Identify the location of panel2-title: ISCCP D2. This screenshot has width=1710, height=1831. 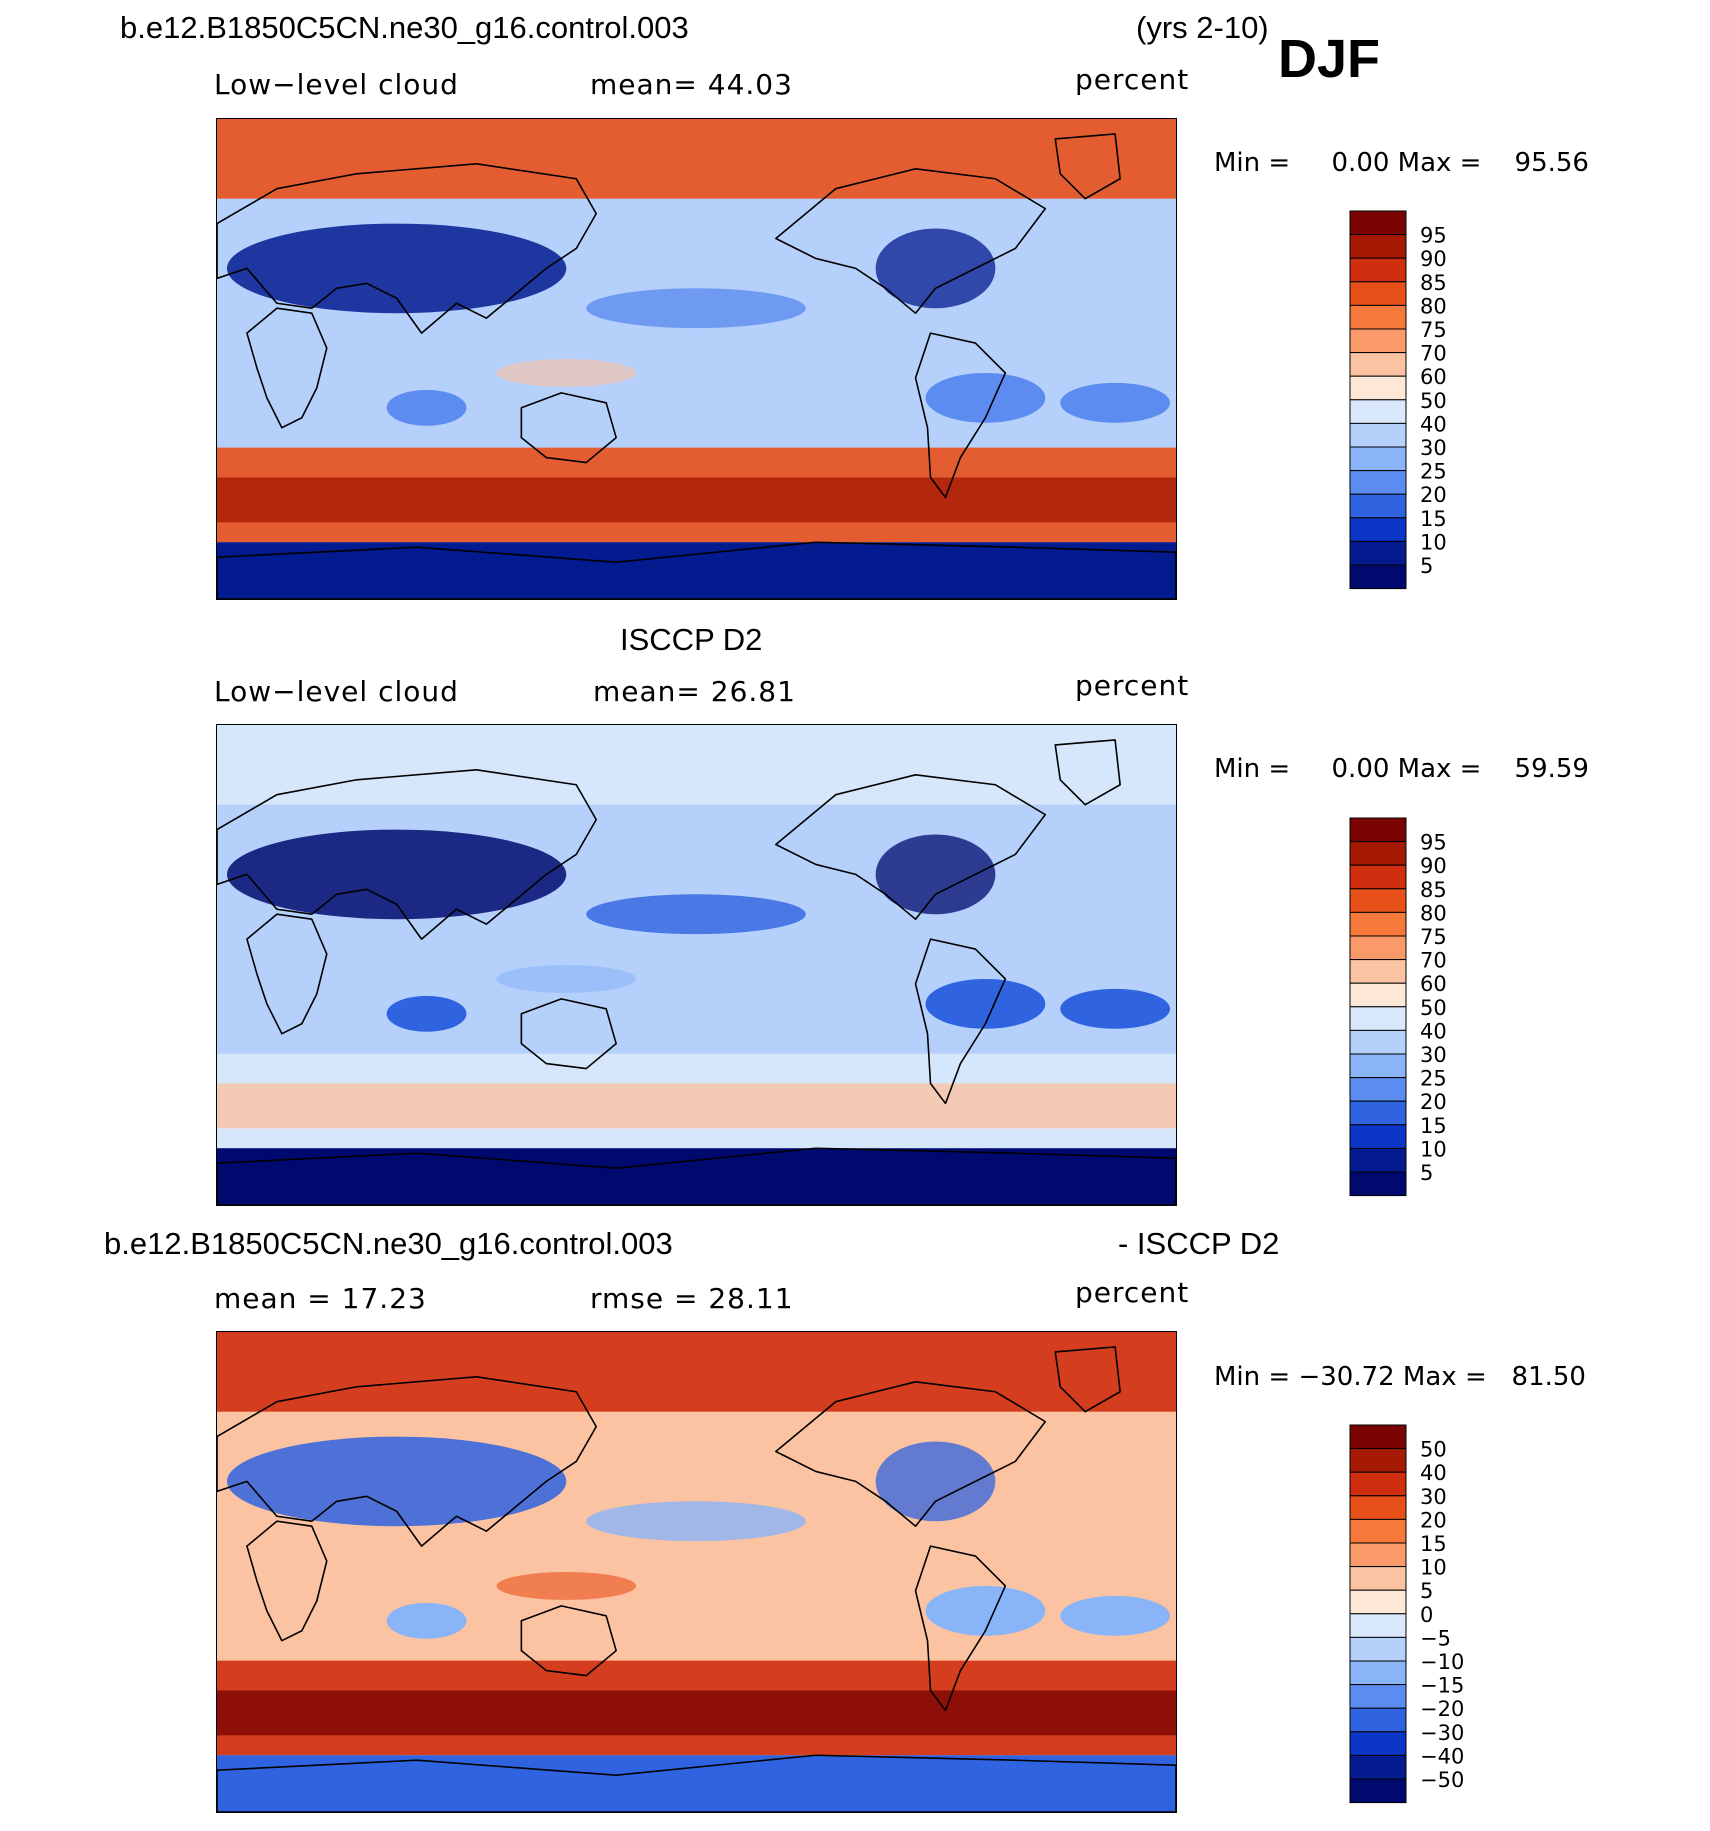
(691, 639).